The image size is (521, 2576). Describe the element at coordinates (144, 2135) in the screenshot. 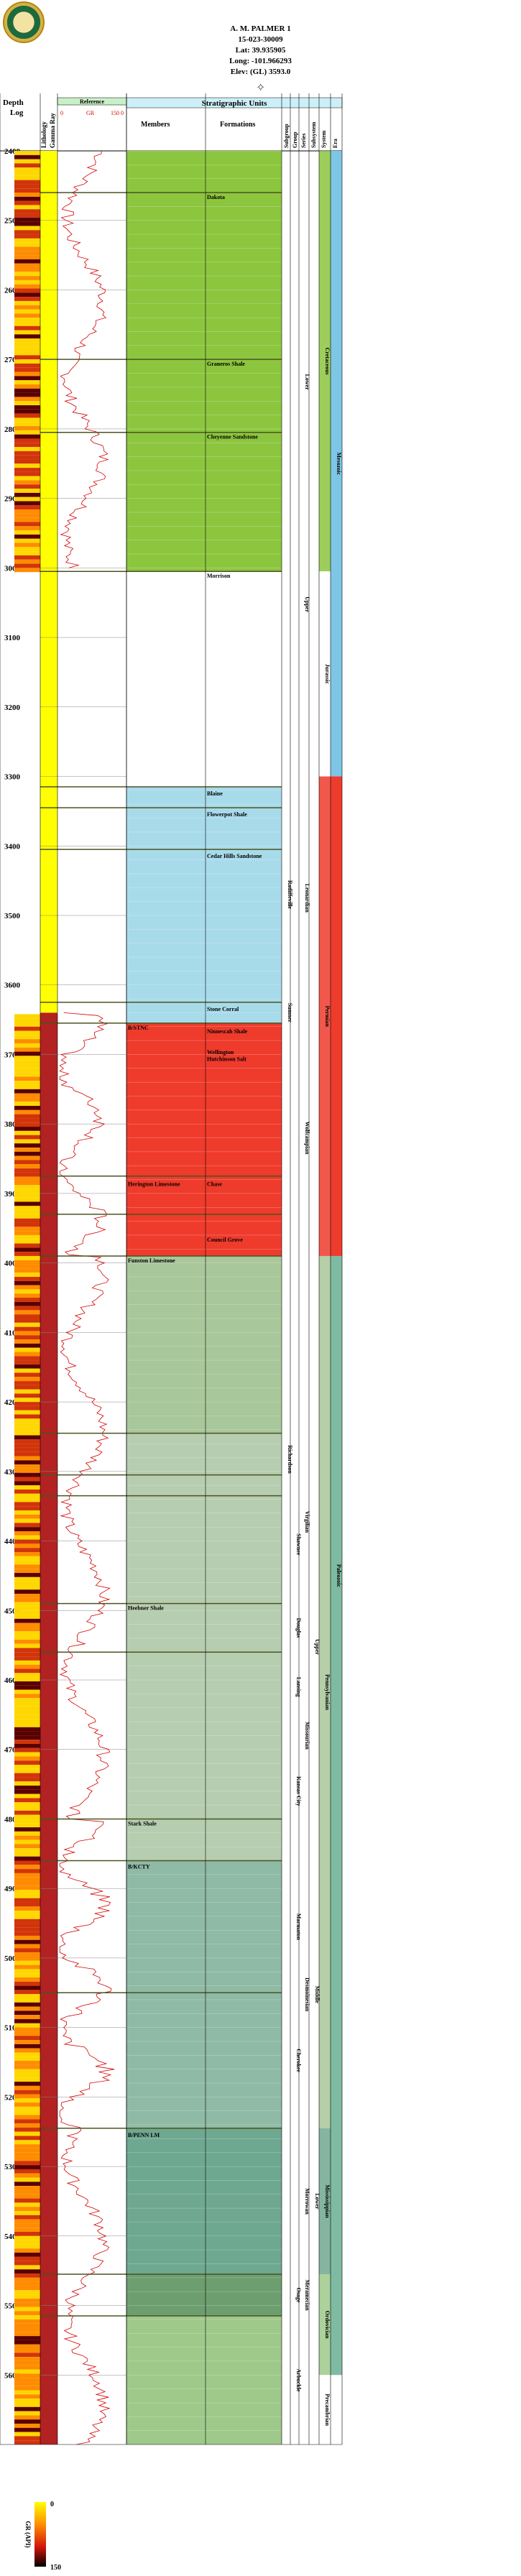

I see `formation-label: B/PENN LM` at that location.